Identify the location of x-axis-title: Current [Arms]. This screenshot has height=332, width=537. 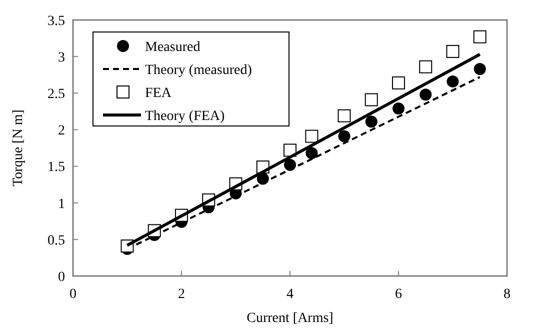
(290, 318).